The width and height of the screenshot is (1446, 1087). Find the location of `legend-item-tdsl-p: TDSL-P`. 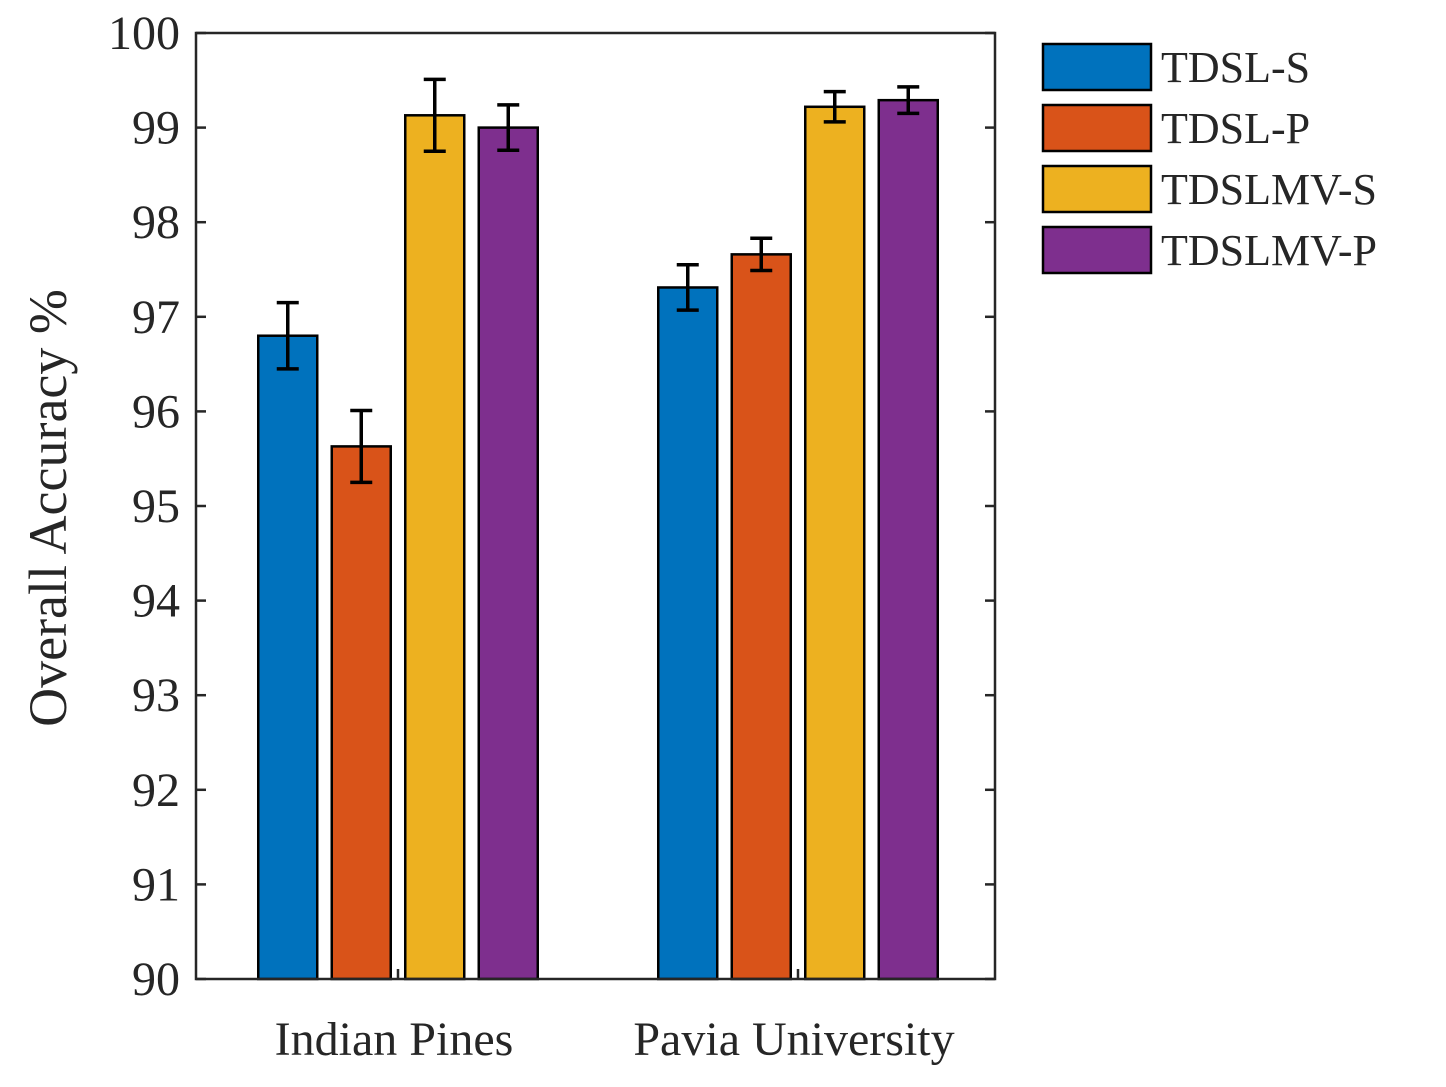

legend-item-tdsl-p: TDSL-P is located at coordinates (1175, 128).